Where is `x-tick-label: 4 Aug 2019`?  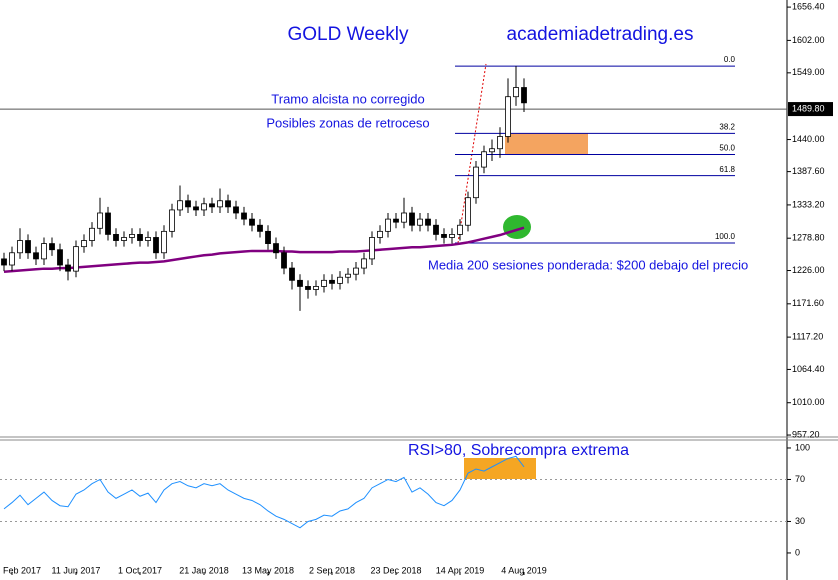
x-tick-label: 4 Aug 2019 is located at coordinates (524, 570).